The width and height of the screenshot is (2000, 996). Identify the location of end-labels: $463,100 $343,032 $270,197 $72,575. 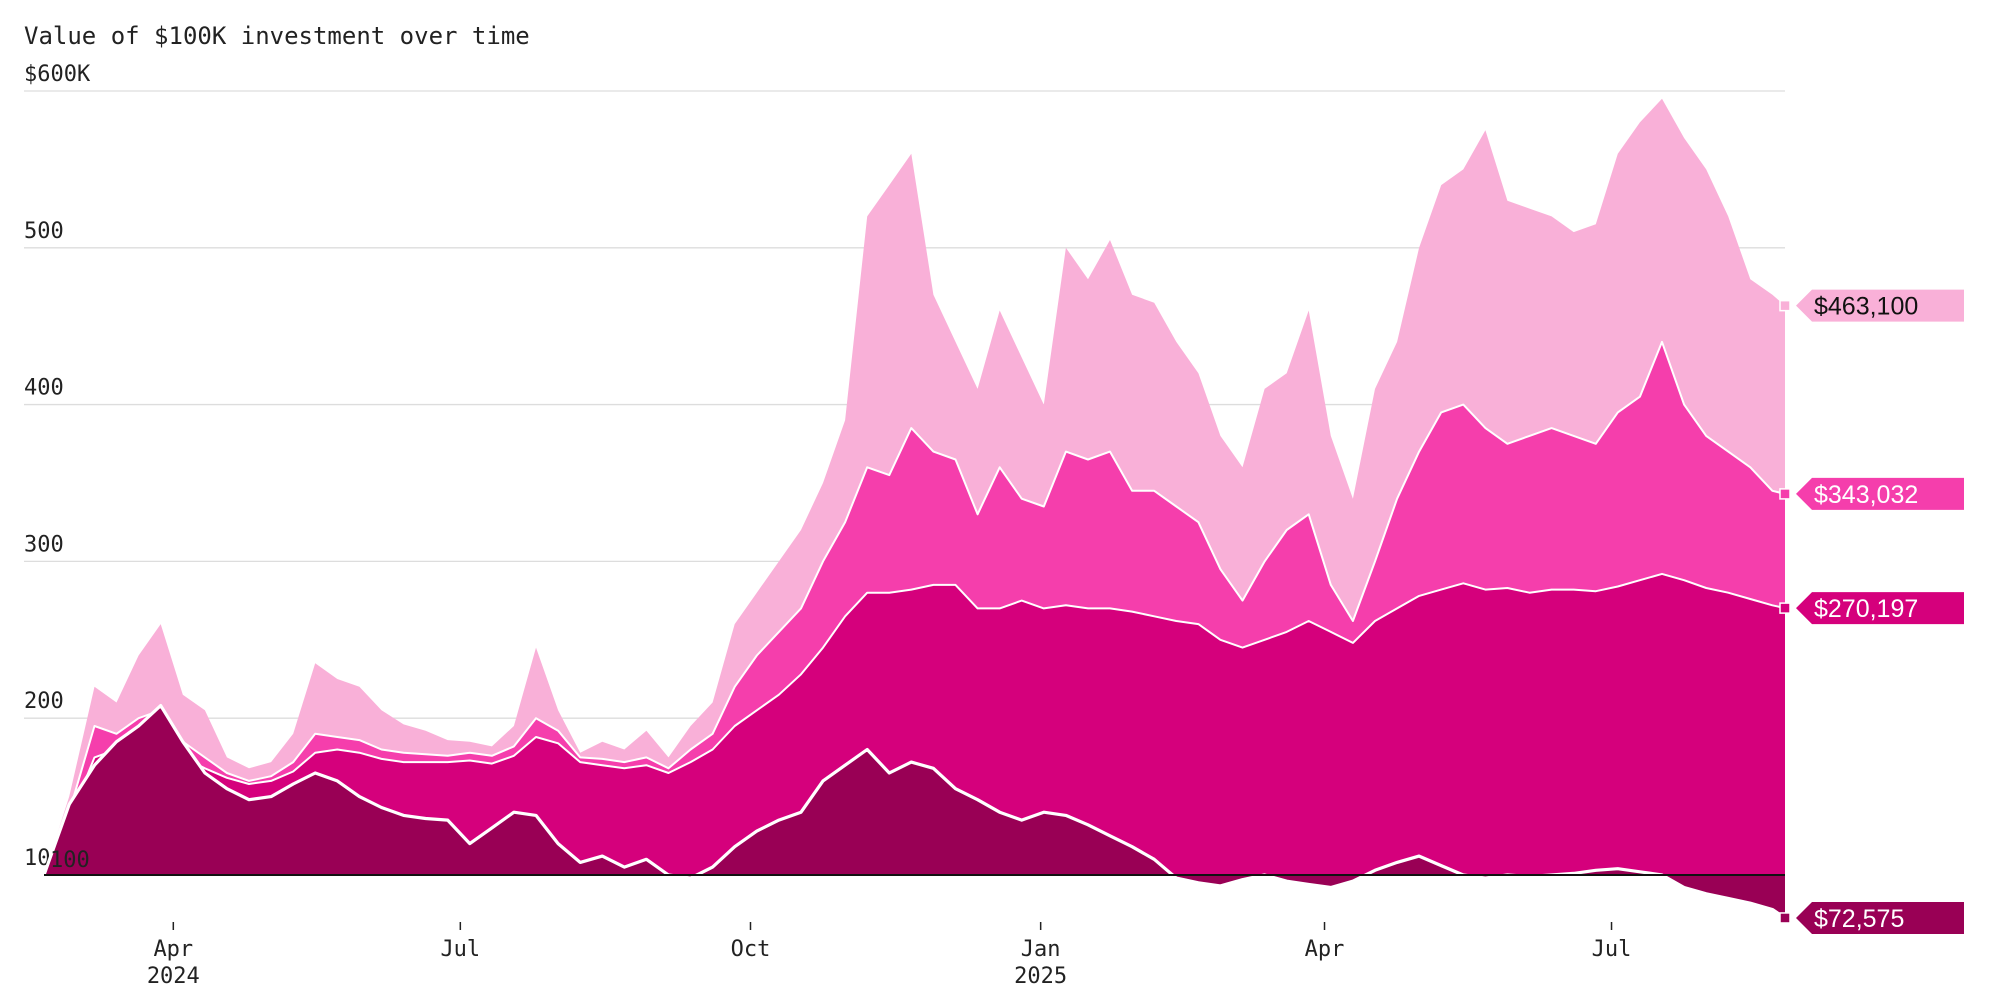
(1871, 611).